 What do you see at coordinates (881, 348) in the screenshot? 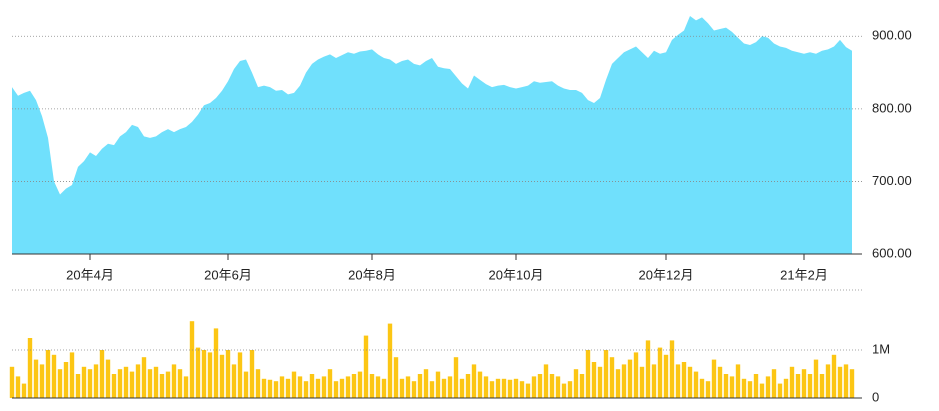
I see `y-tick-label: 1M` at bounding box center [881, 348].